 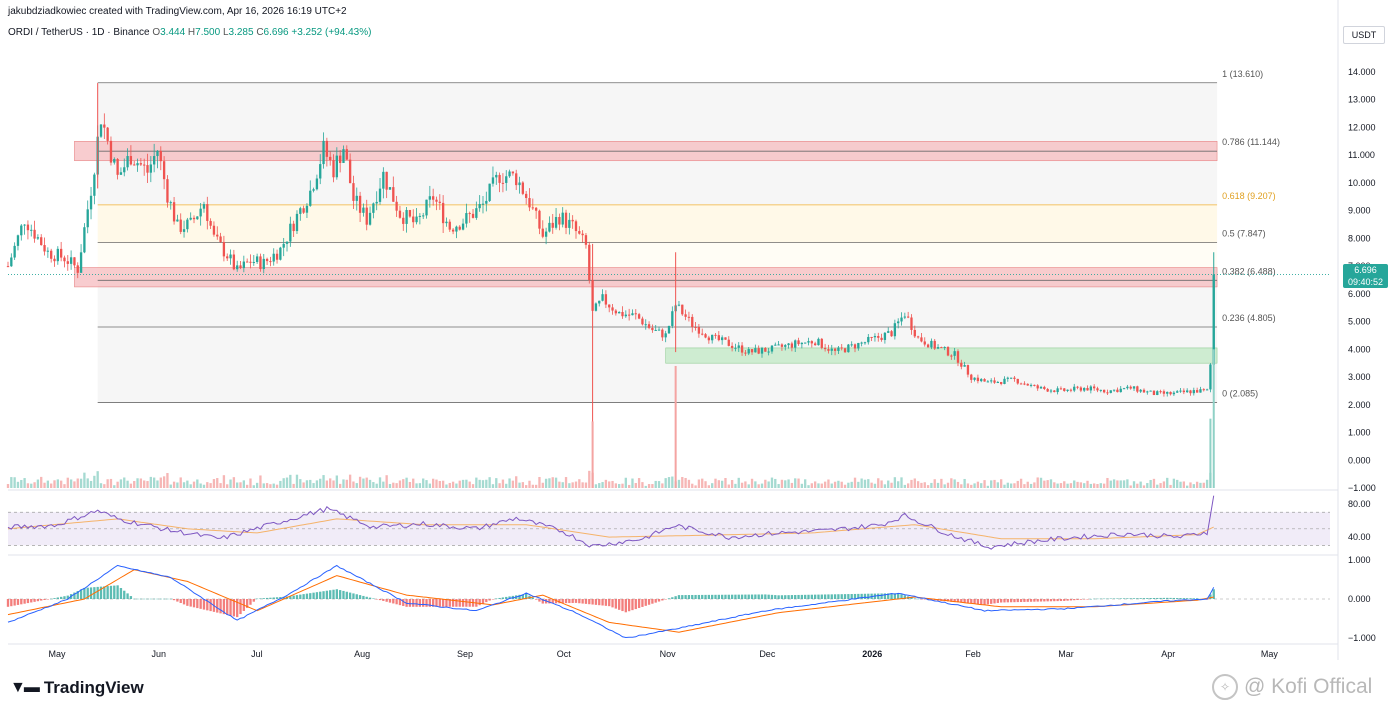 I want to click on tradingview-logo: ▼▬ TradingView, so click(x=77, y=688).